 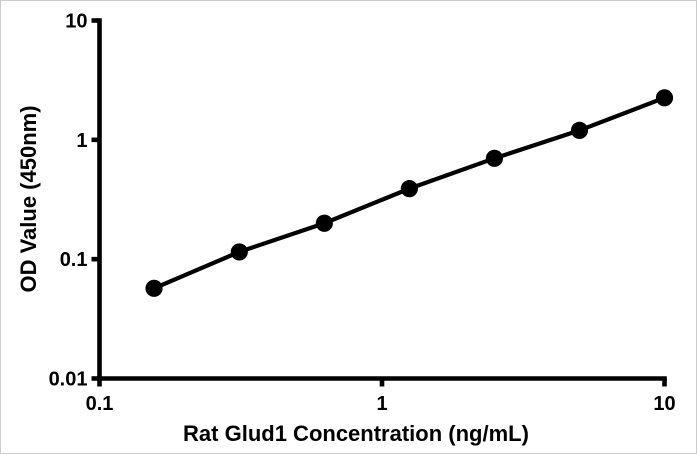 I want to click on y-tick-label: 0.01, so click(x=68, y=380).